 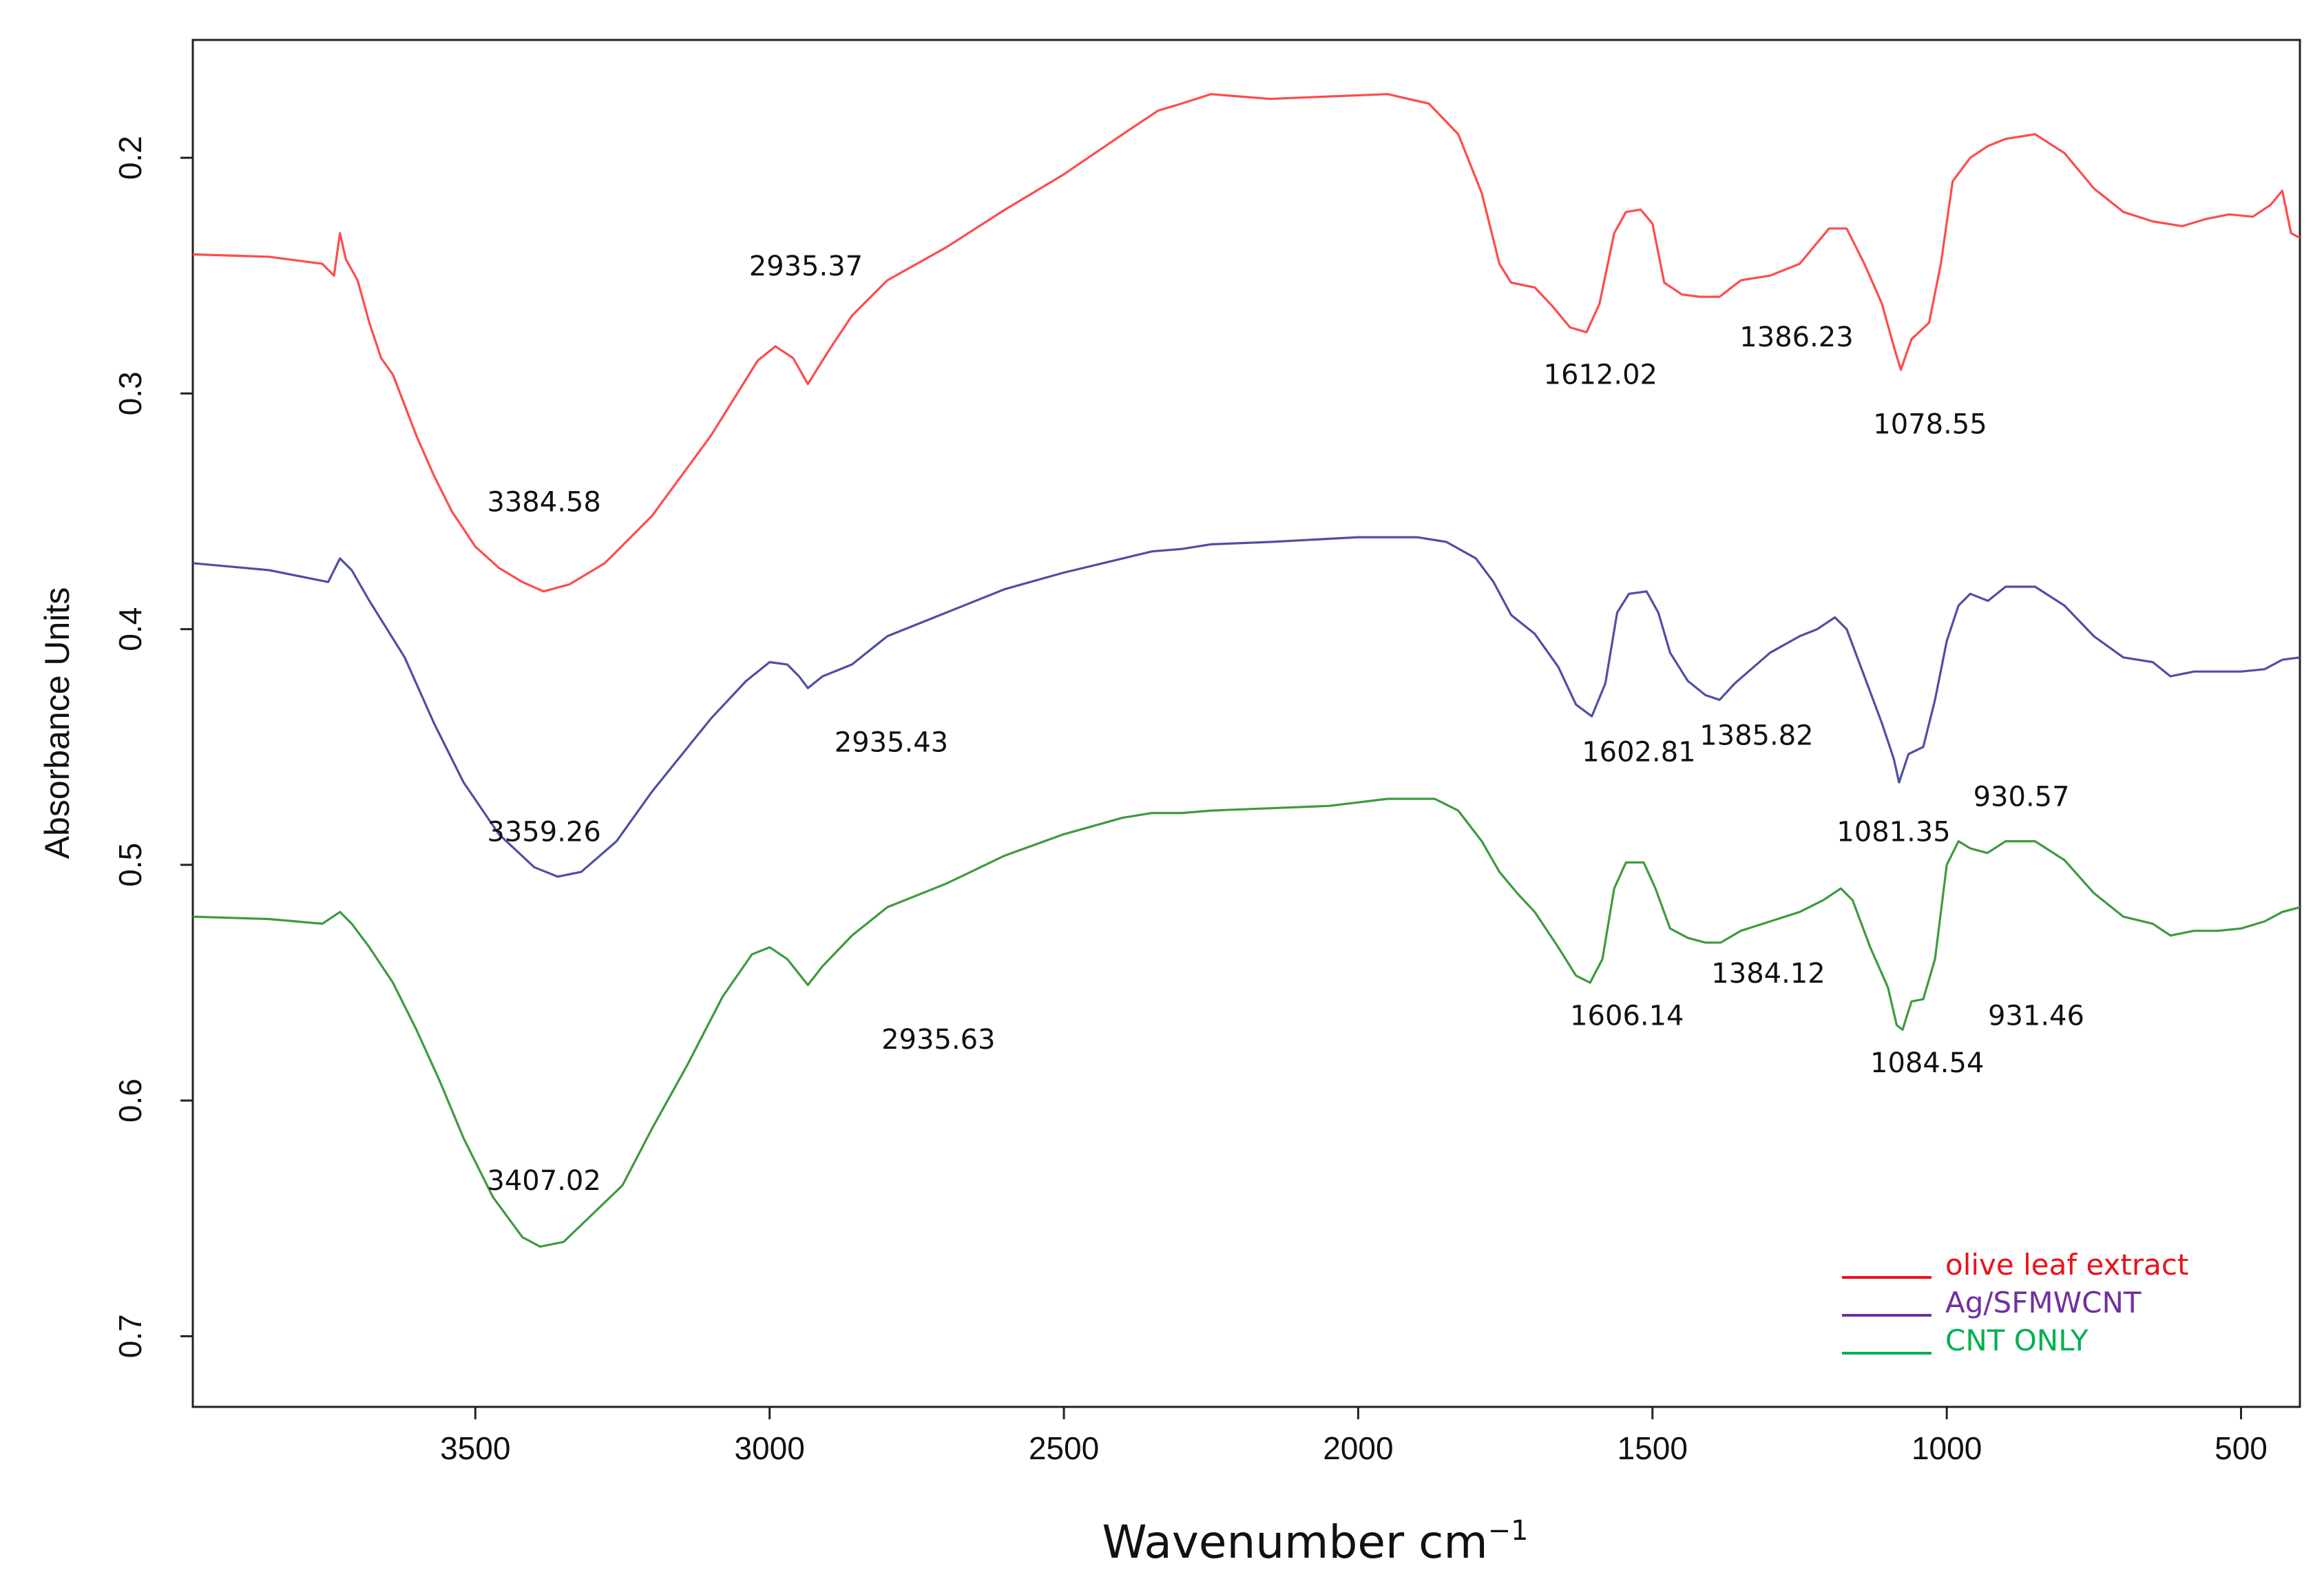 I want to click on peak-label: 1385.82, so click(x=1756, y=736).